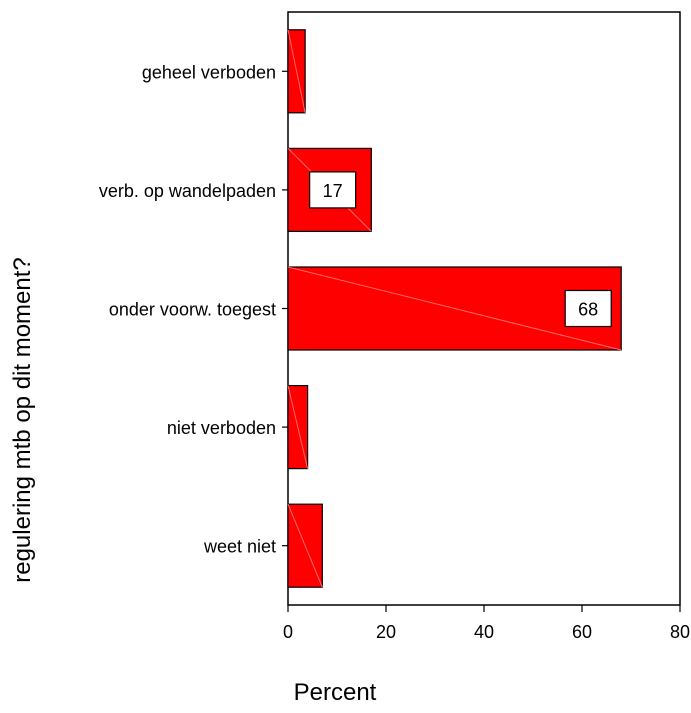  What do you see at coordinates (221, 428) in the screenshot?
I see `category-label: niet verboden` at bounding box center [221, 428].